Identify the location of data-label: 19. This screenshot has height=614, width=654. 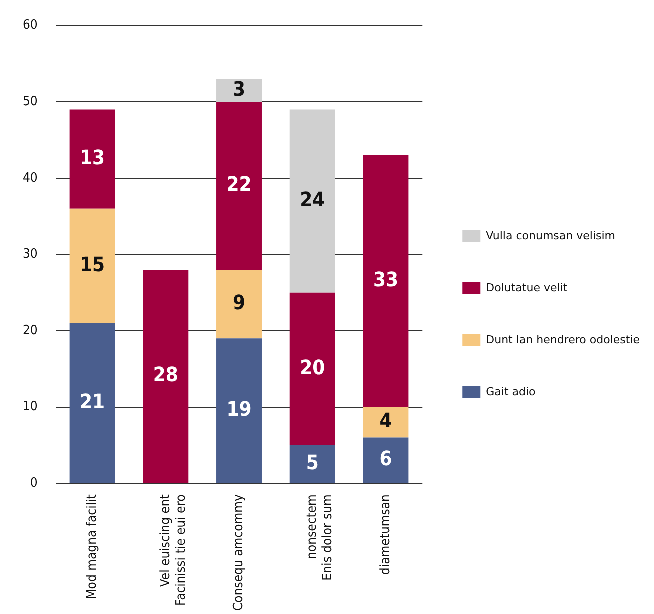
(239, 409).